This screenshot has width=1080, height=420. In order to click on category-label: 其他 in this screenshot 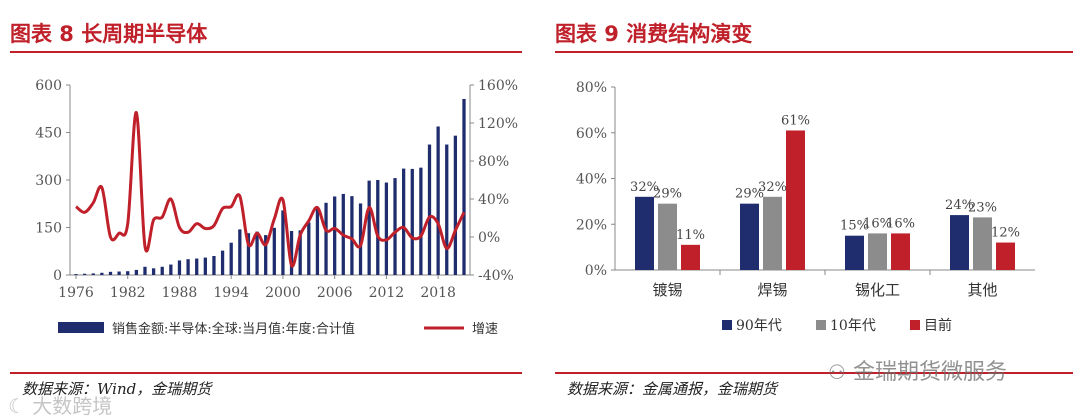, I will do `click(982, 290)`.